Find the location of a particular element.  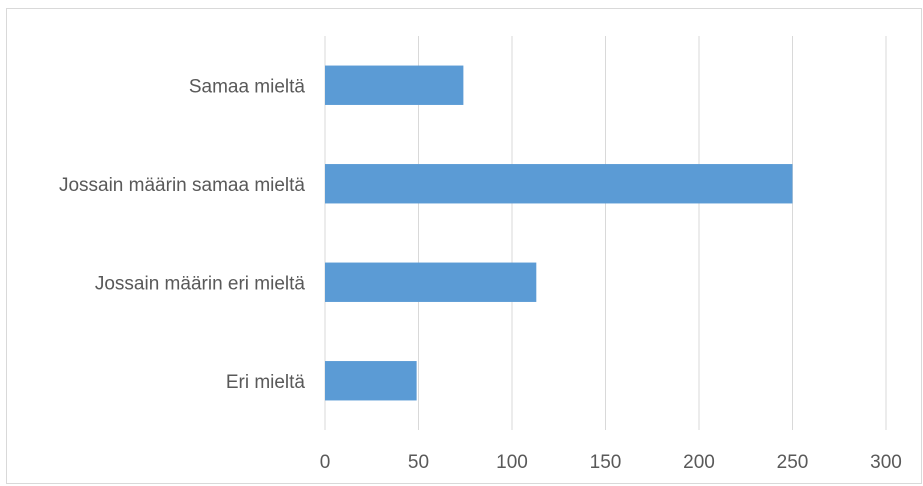

x-tick-label: 100 is located at coordinates (512, 462).